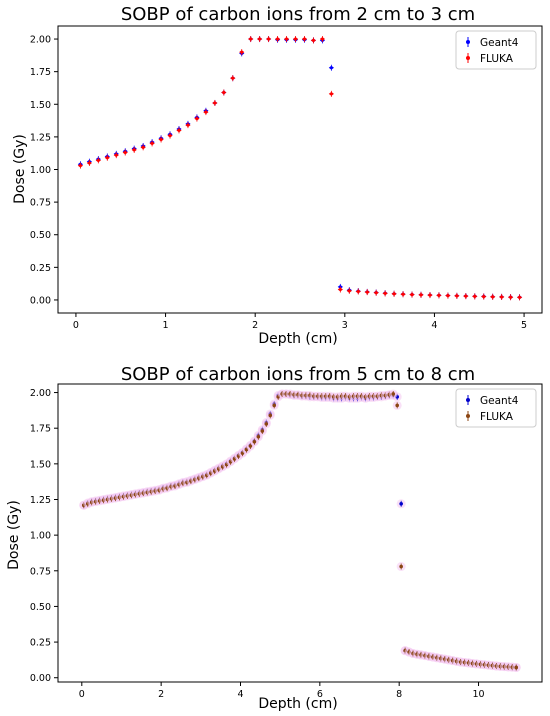 The width and height of the screenshot is (550, 716). Describe the element at coordinates (298, 374) in the screenshot. I see `chart-title: SOBP of carbon ions from 5 cm to 8 cm` at that location.